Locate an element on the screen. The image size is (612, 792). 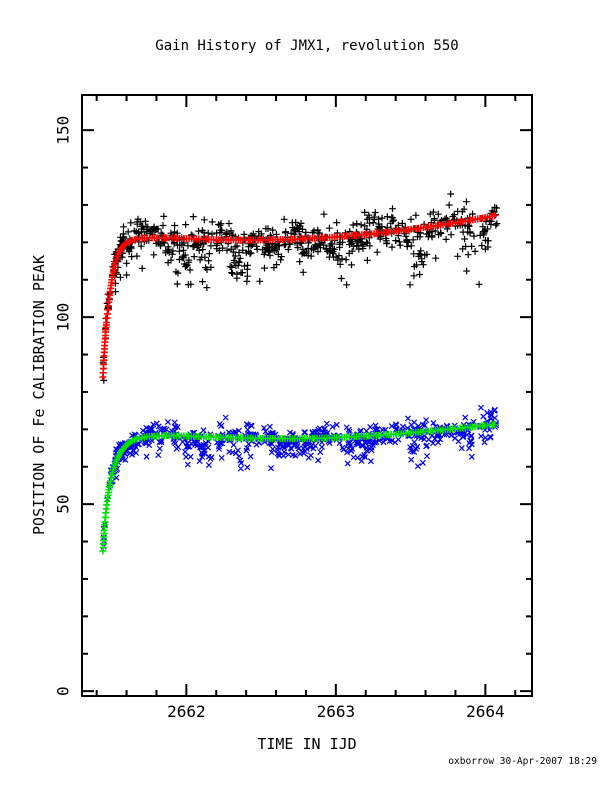
y-axis-label: POSITION OF Fe CALIBRATION PEAK is located at coordinates (39, 395).